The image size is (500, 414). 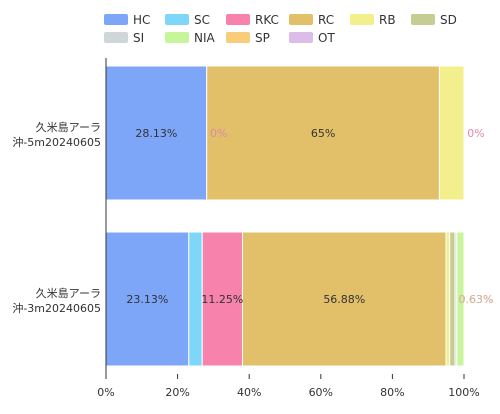 What do you see at coordinates (448, 20) in the screenshot?
I see `legend-label-sd: SD` at bounding box center [448, 20].